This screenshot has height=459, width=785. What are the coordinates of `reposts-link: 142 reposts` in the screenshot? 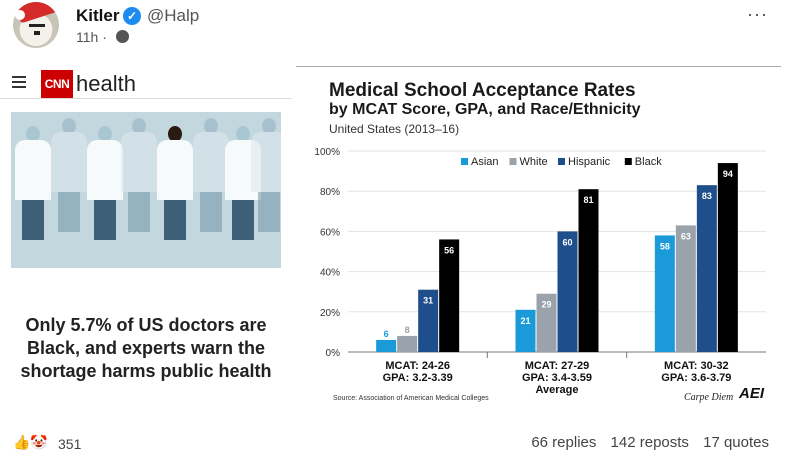 It's located at (649, 442).